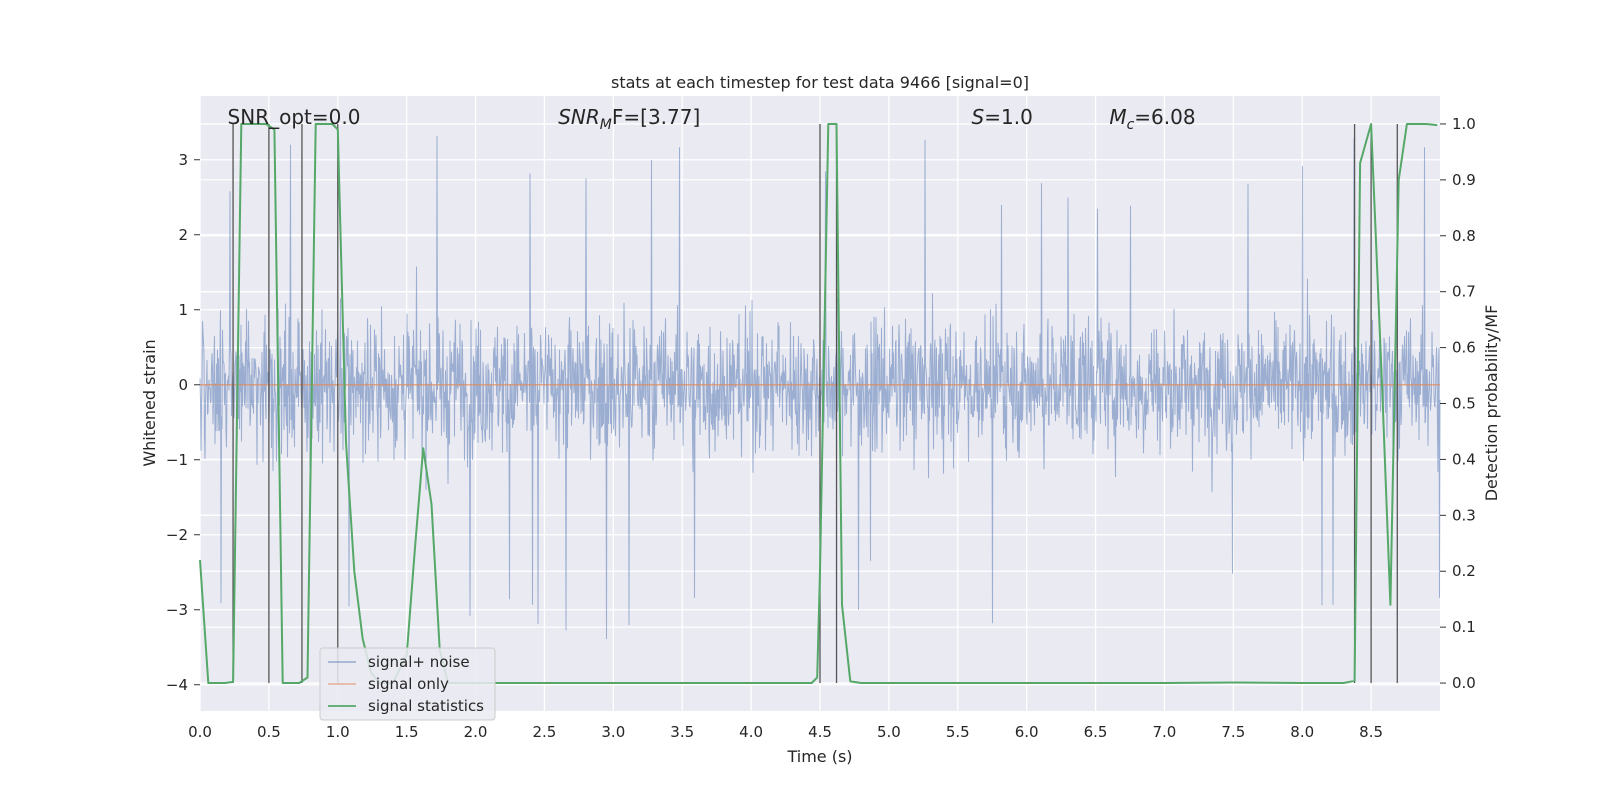 The height and width of the screenshot is (800, 1600). I want to click on right-tick-label-2: 0.8, so click(1464, 236).